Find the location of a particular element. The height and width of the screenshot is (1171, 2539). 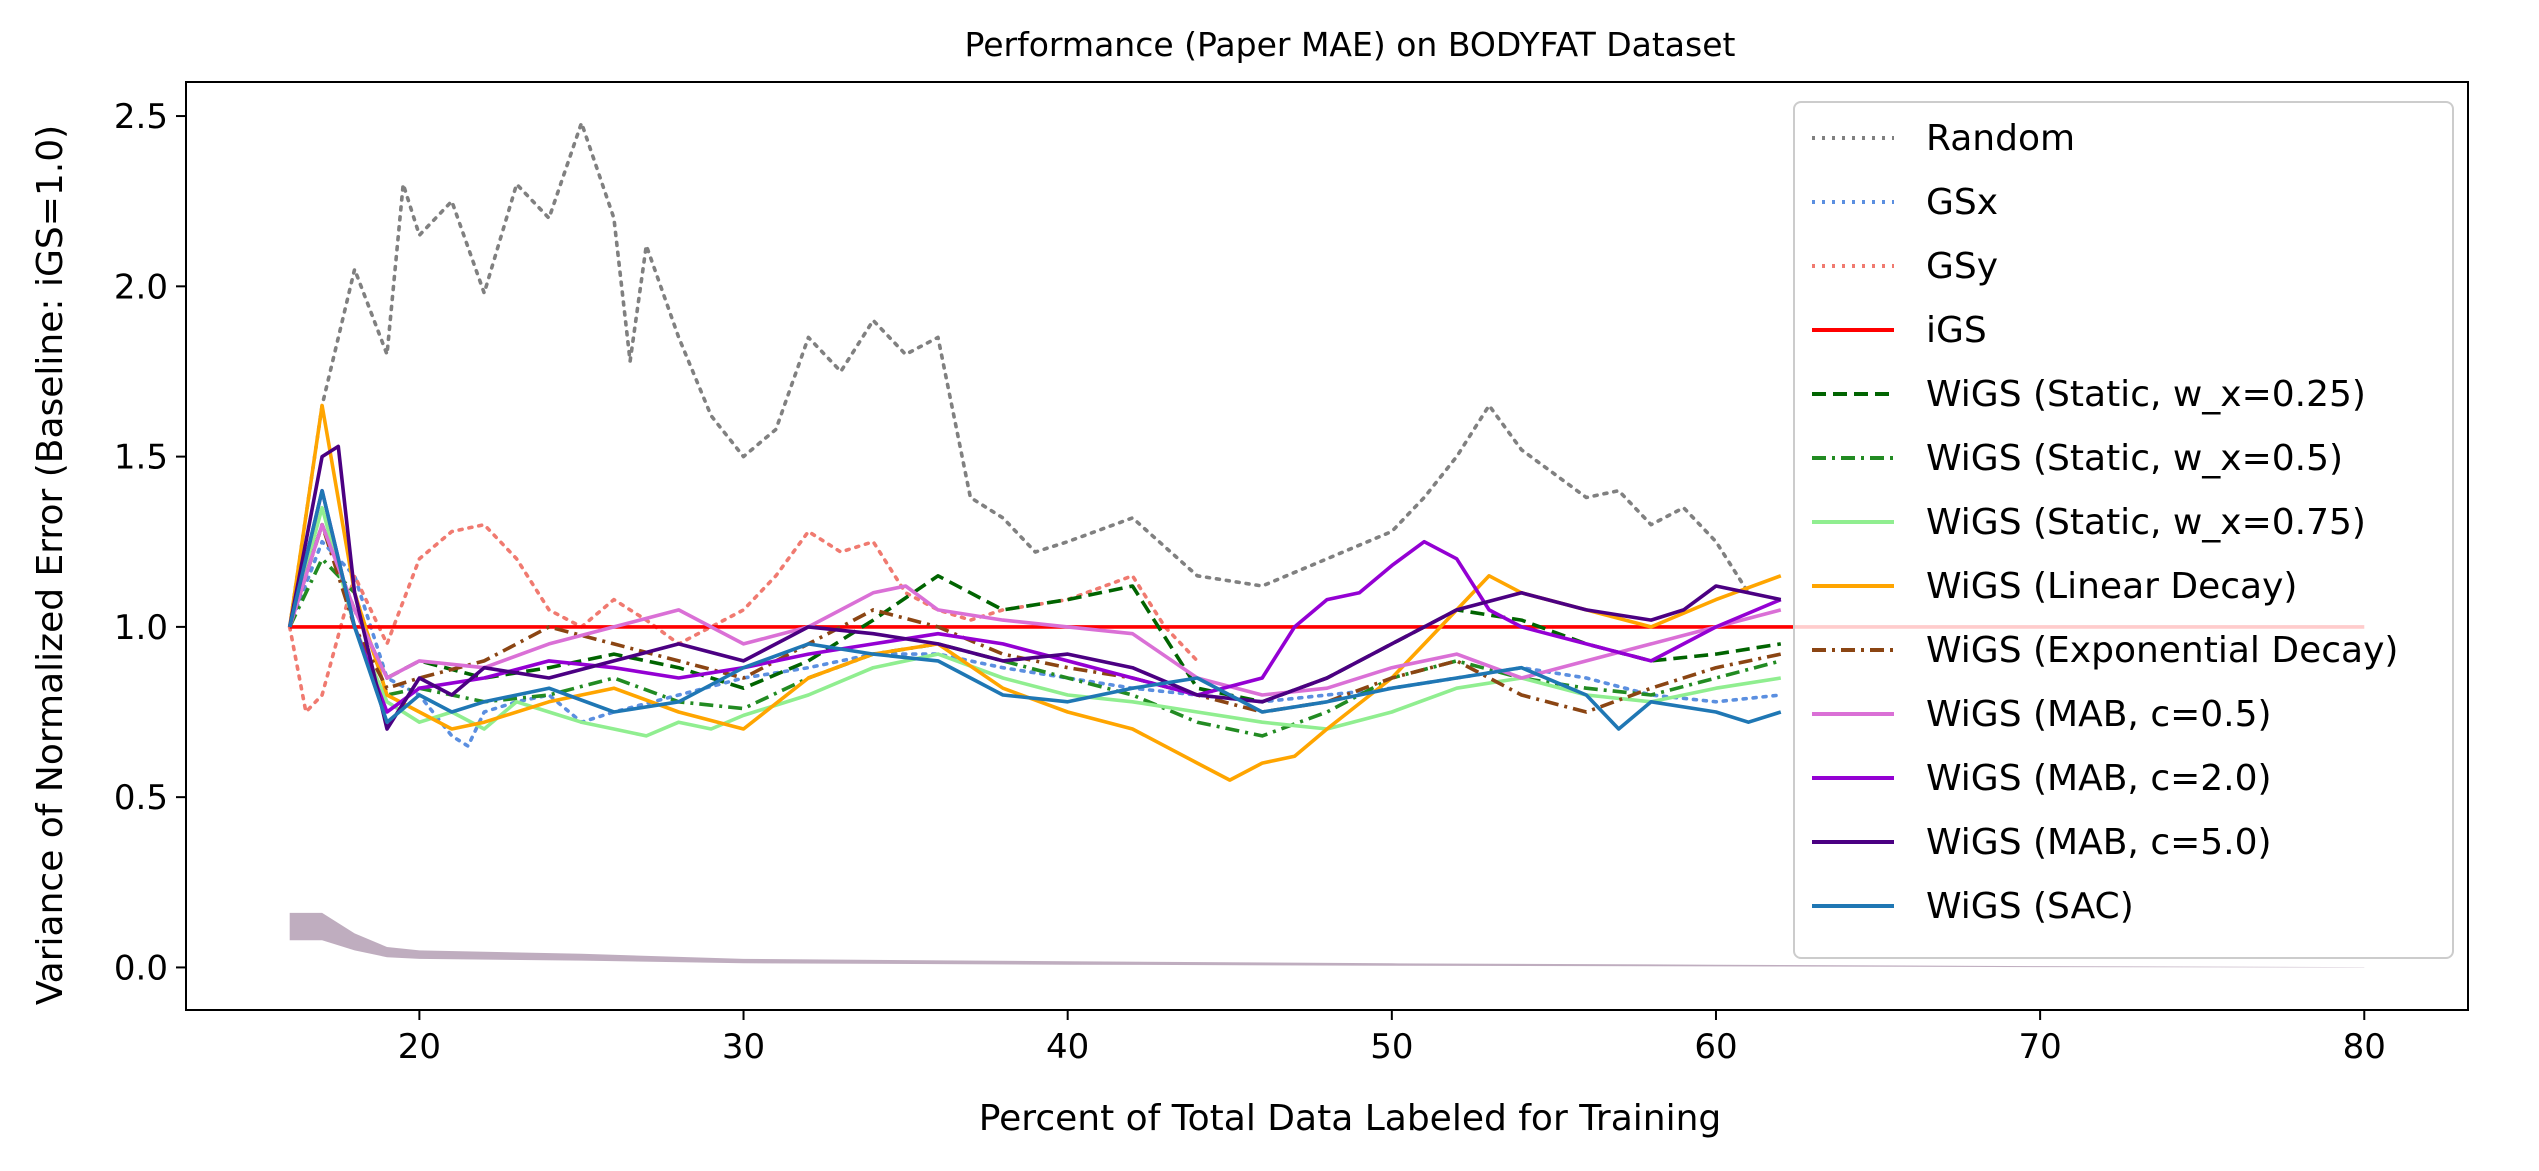

legend-label-8: WiGS (Exponential Decay) is located at coordinates (2162, 650).